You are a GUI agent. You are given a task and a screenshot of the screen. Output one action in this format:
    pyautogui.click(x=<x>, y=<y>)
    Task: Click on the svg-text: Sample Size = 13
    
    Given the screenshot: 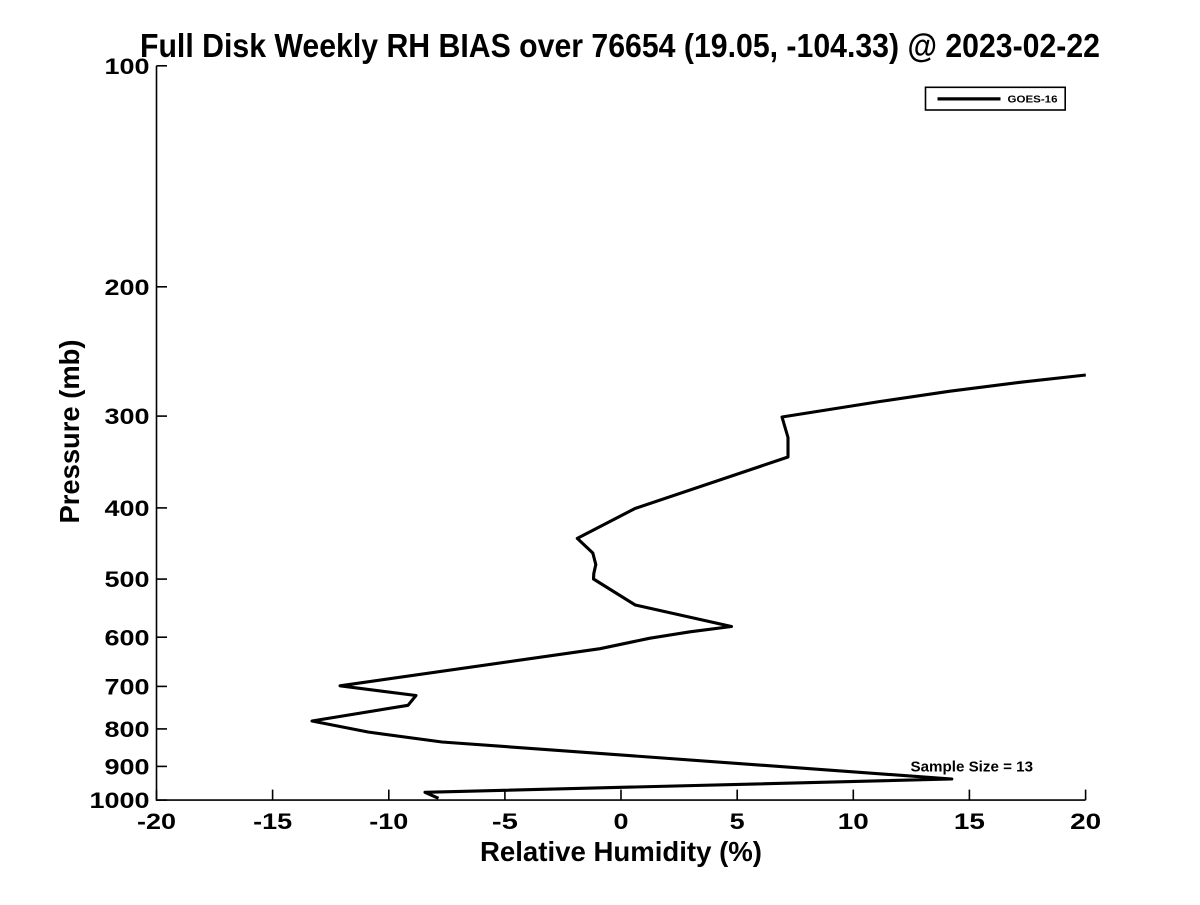 What is the action you would take?
    pyautogui.click(x=972, y=766)
    